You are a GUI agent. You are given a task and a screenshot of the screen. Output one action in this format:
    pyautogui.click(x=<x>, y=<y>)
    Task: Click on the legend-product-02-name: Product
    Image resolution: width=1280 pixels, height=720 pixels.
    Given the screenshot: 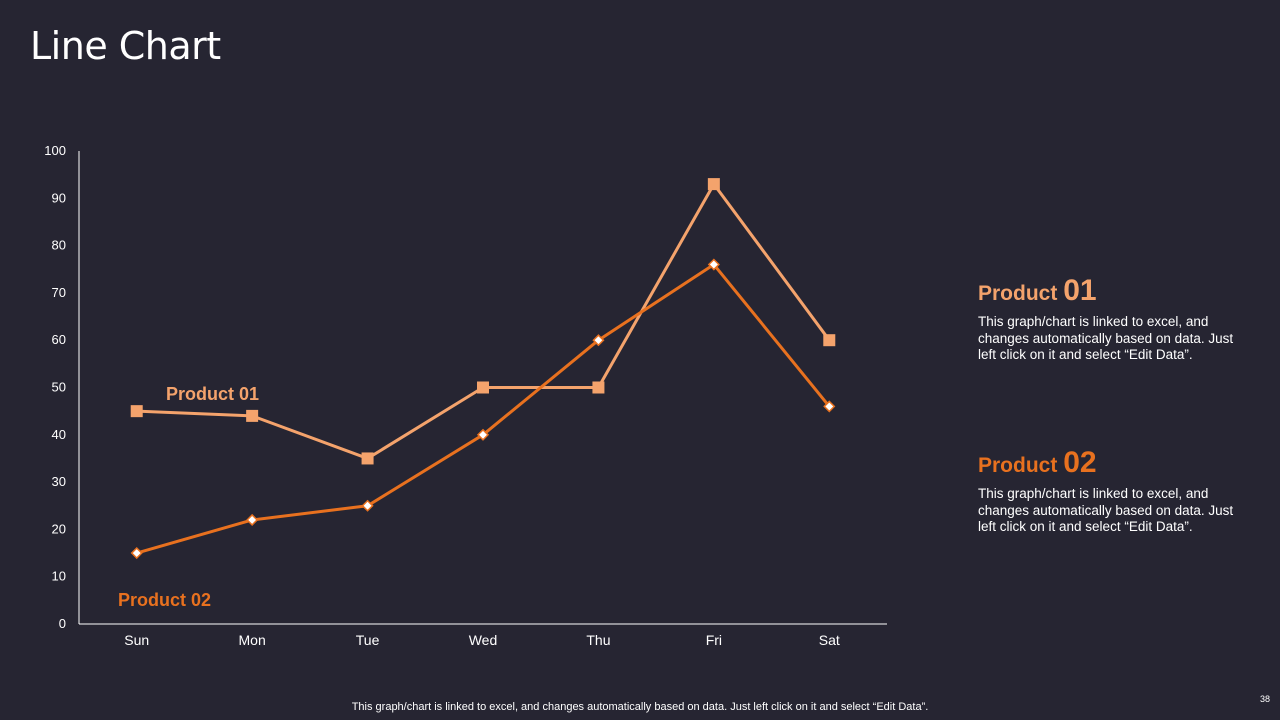 What is the action you would take?
    pyautogui.click(x=1018, y=465)
    